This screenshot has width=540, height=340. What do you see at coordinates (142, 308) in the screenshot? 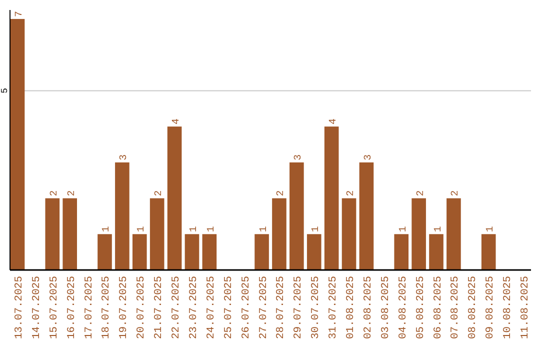
I see `x-tick-label: 20.07.2025` at bounding box center [142, 308].